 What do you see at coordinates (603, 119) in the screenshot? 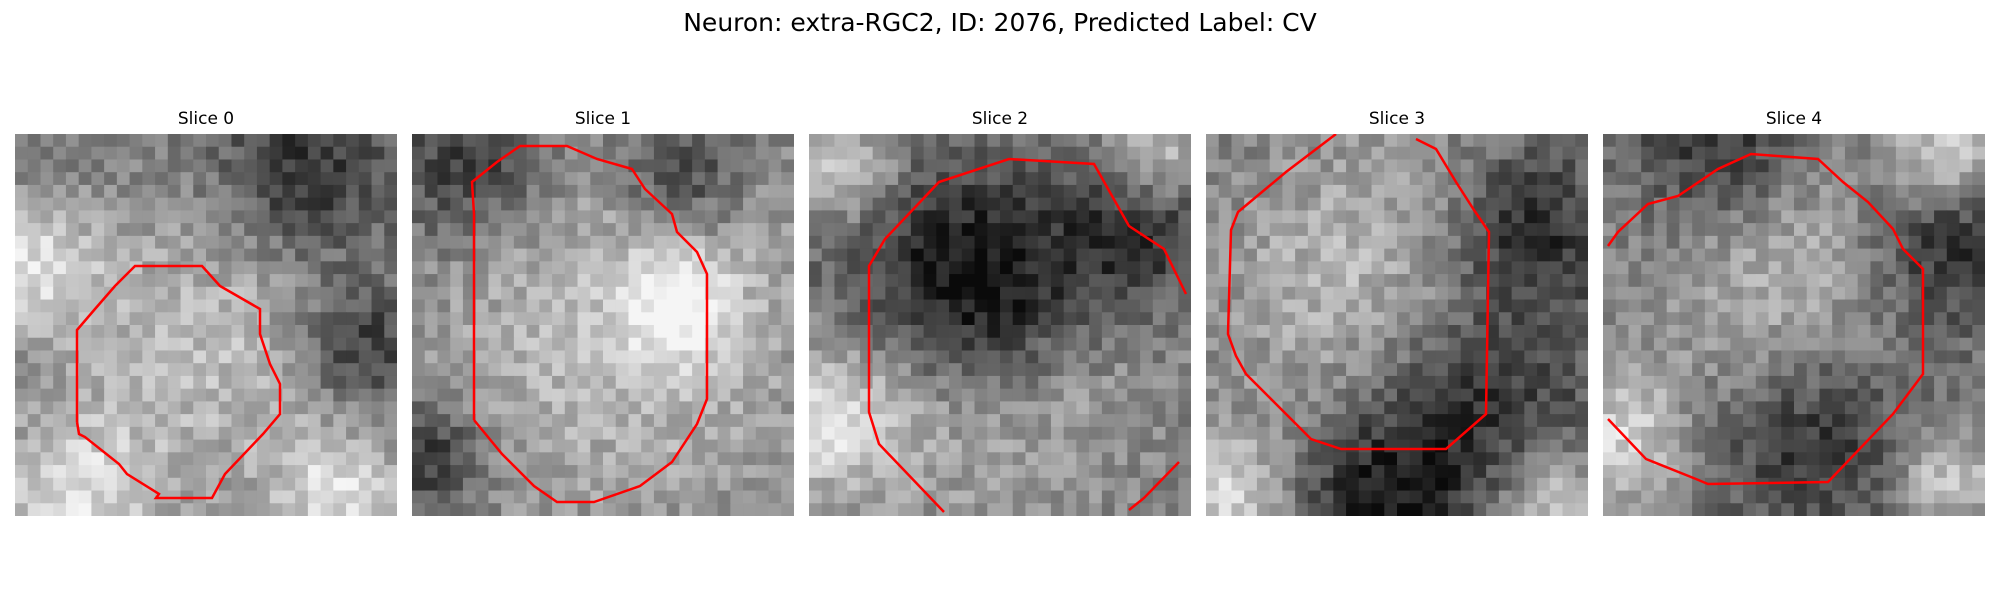
I see `slice-title: Slice 1` at bounding box center [603, 119].